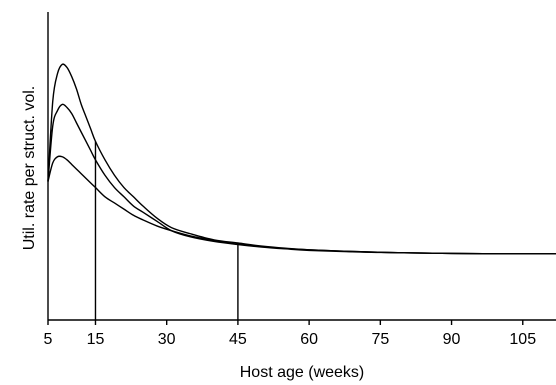  Describe the element at coordinates (522, 339) in the screenshot. I see `x-tick-label-105: 105` at that location.